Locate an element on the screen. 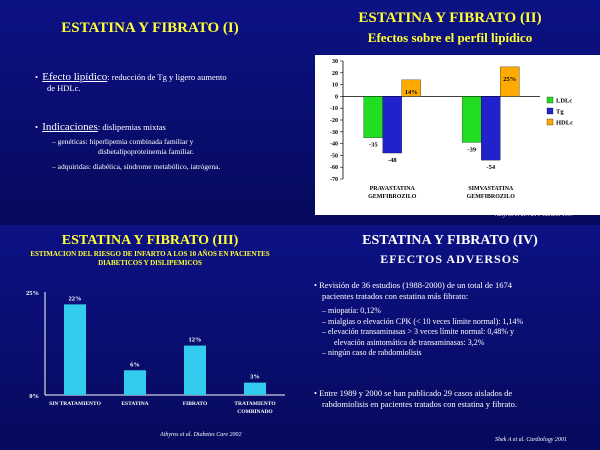 The height and width of the screenshot is (450, 600). slide-subtitle: Efectos sobre el perfil lipídico is located at coordinates (450, 37).